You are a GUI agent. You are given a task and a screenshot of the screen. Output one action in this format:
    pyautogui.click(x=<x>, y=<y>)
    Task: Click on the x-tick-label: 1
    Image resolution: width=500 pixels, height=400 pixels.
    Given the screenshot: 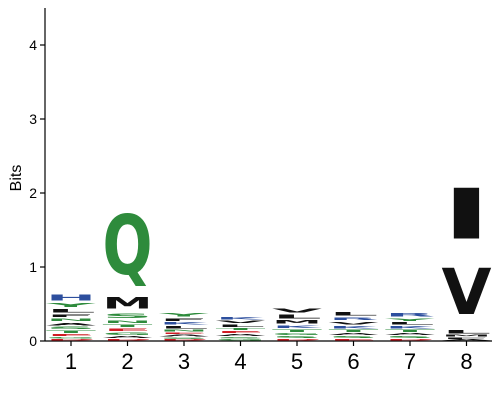 What is the action you would take?
    pyautogui.click(x=71, y=361)
    